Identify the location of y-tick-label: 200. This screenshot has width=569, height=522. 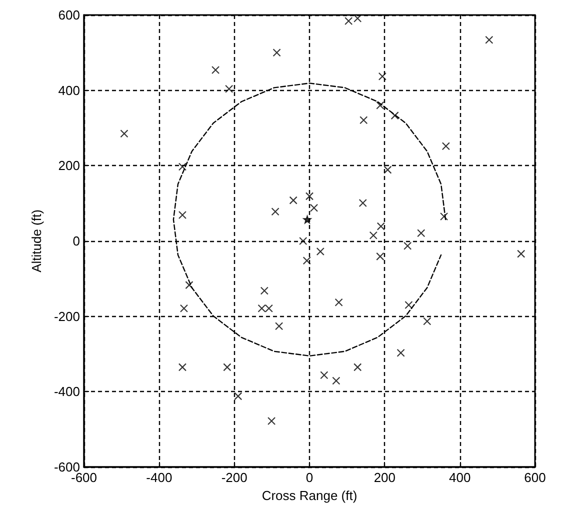
(69, 166).